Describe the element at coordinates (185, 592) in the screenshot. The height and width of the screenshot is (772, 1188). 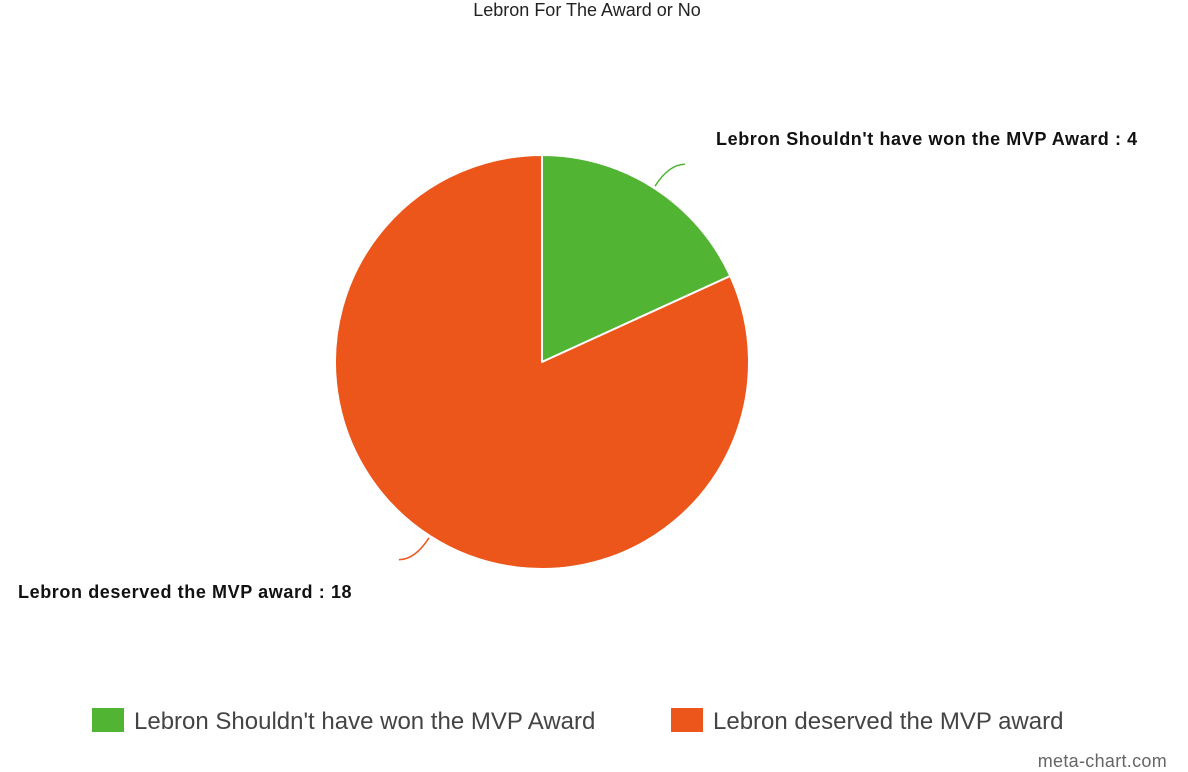
I see `data-label-deserved: Lebron deserved the MVP award : 18` at that location.